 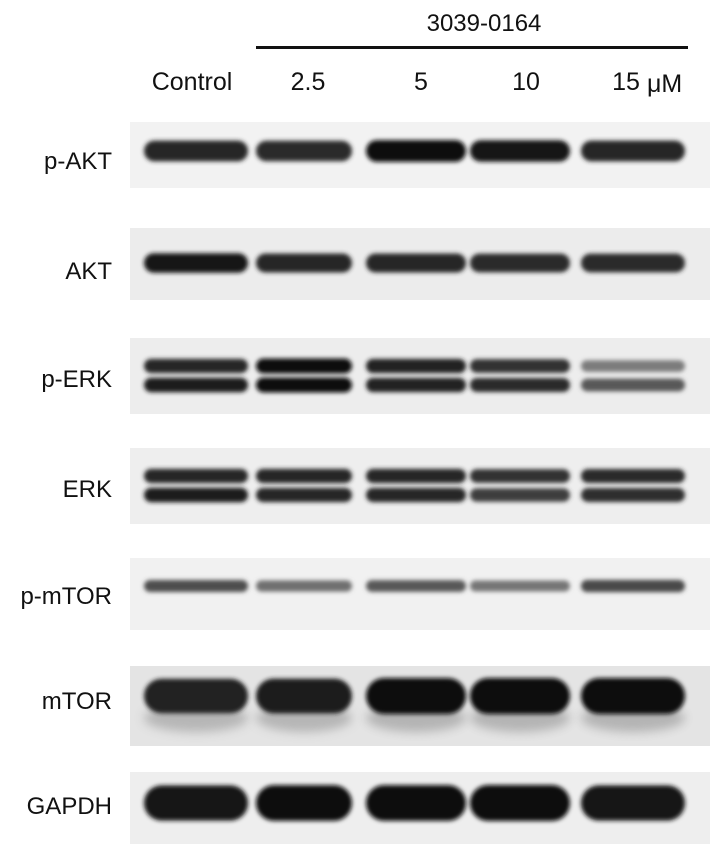 What do you see at coordinates (484, 23) in the screenshot?
I see `compound-label: 3039-0164` at bounding box center [484, 23].